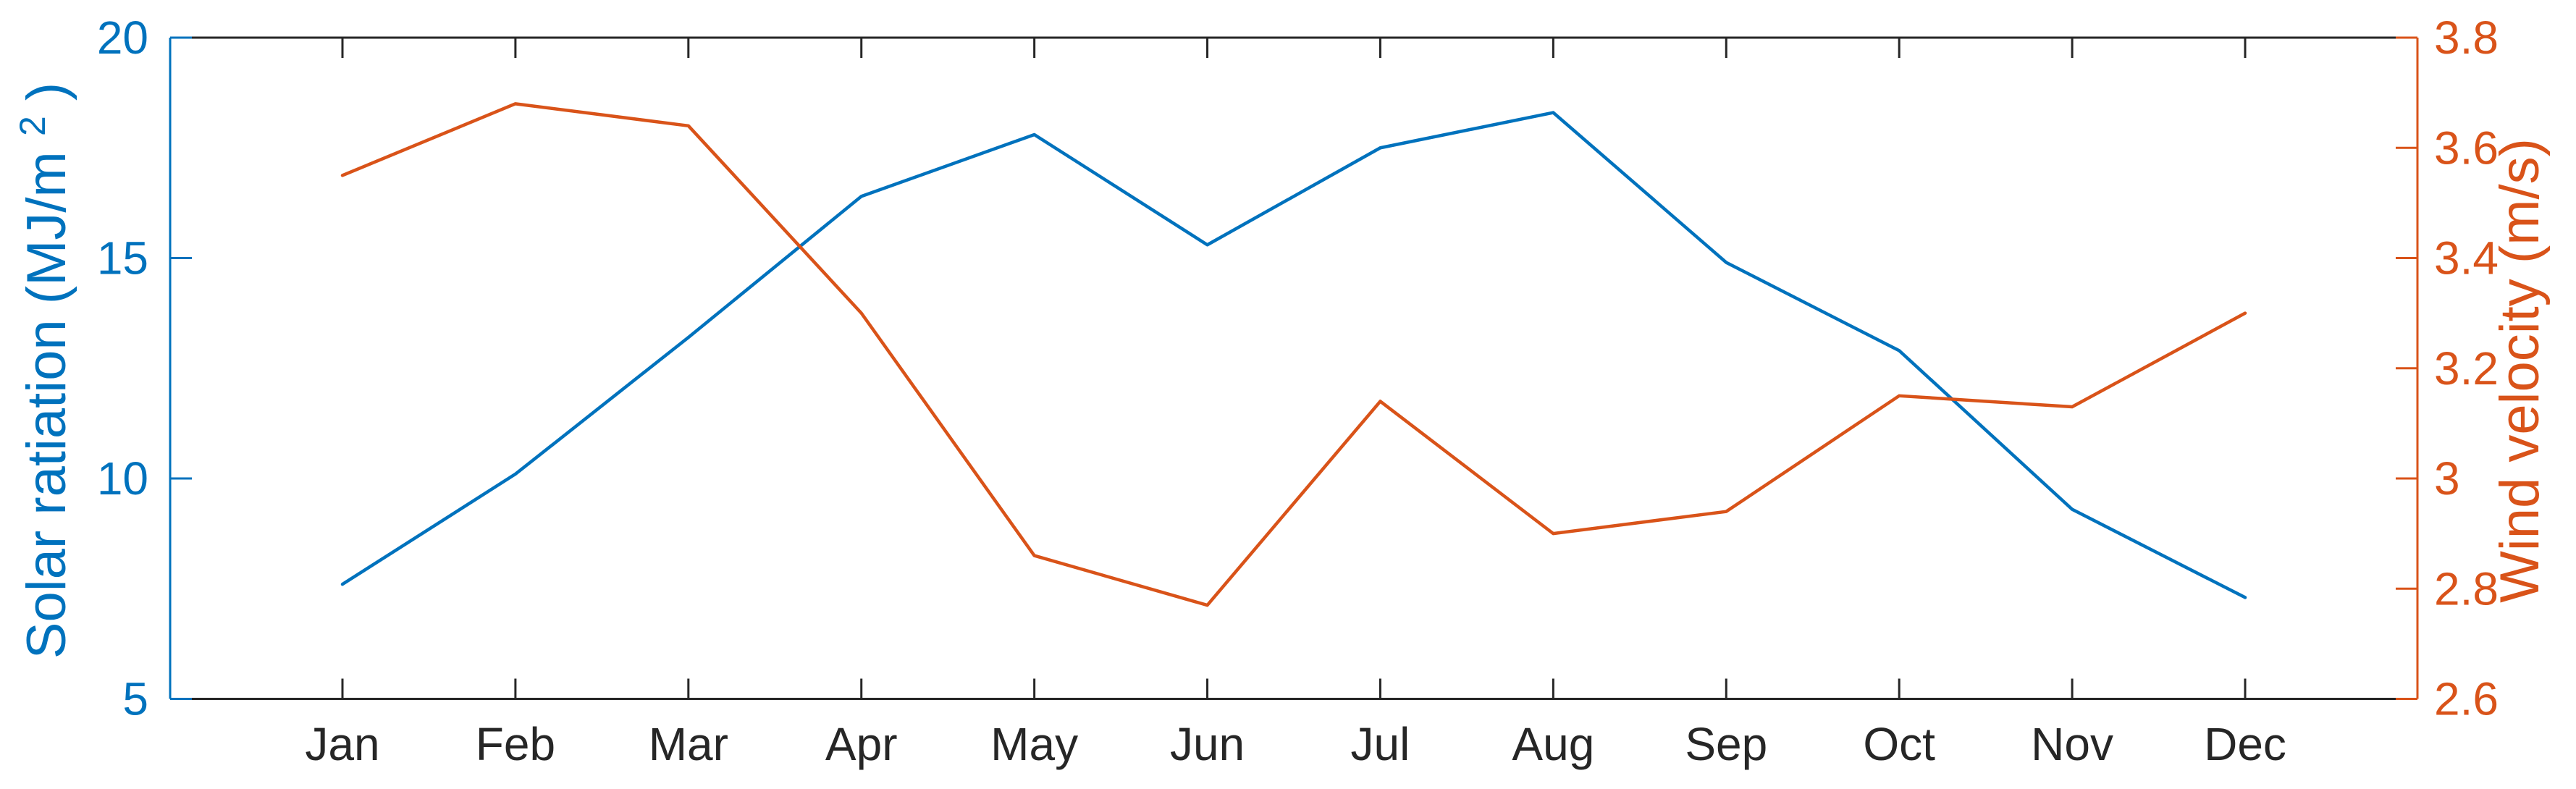 Image resolution: width=2576 pixels, height=789 pixels. Describe the element at coordinates (515, 744) in the screenshot. I see `x-tick-label: Feb` at that location.